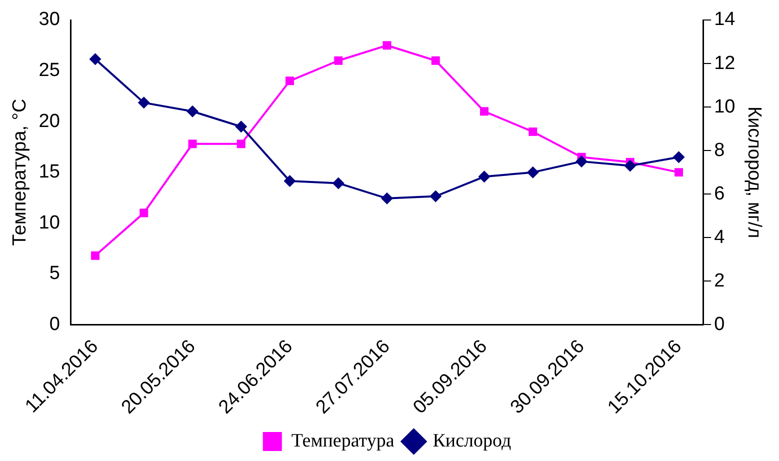 Image resolution: width=779 pixels, height=461 pixels. I want to click on legend-label: Температура, so click(343, 441).